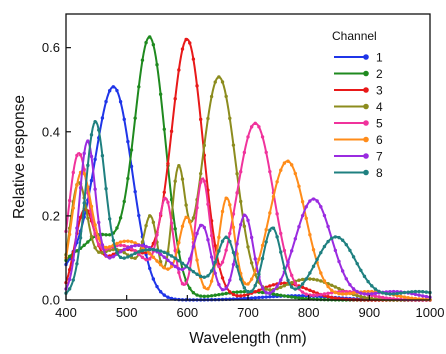  Describe the element at coordinates (379, 173) in the screenshot. I see `legend-label: 8` at that location.